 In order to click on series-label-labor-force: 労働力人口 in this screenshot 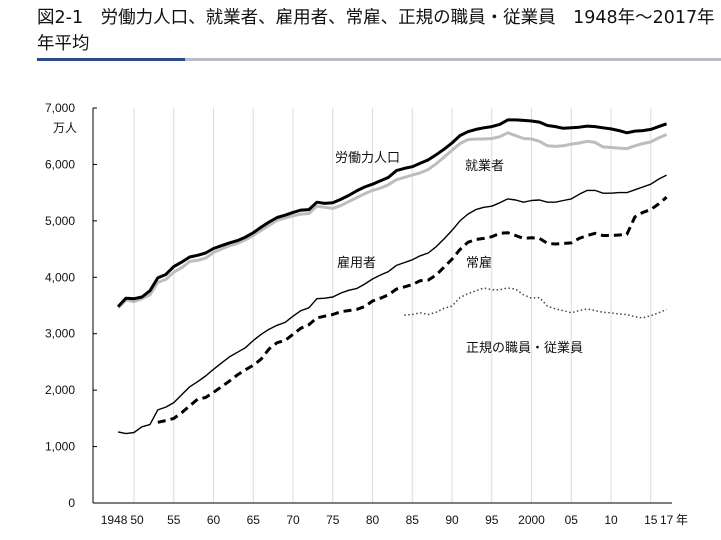, I will do `click(367, 158)`.